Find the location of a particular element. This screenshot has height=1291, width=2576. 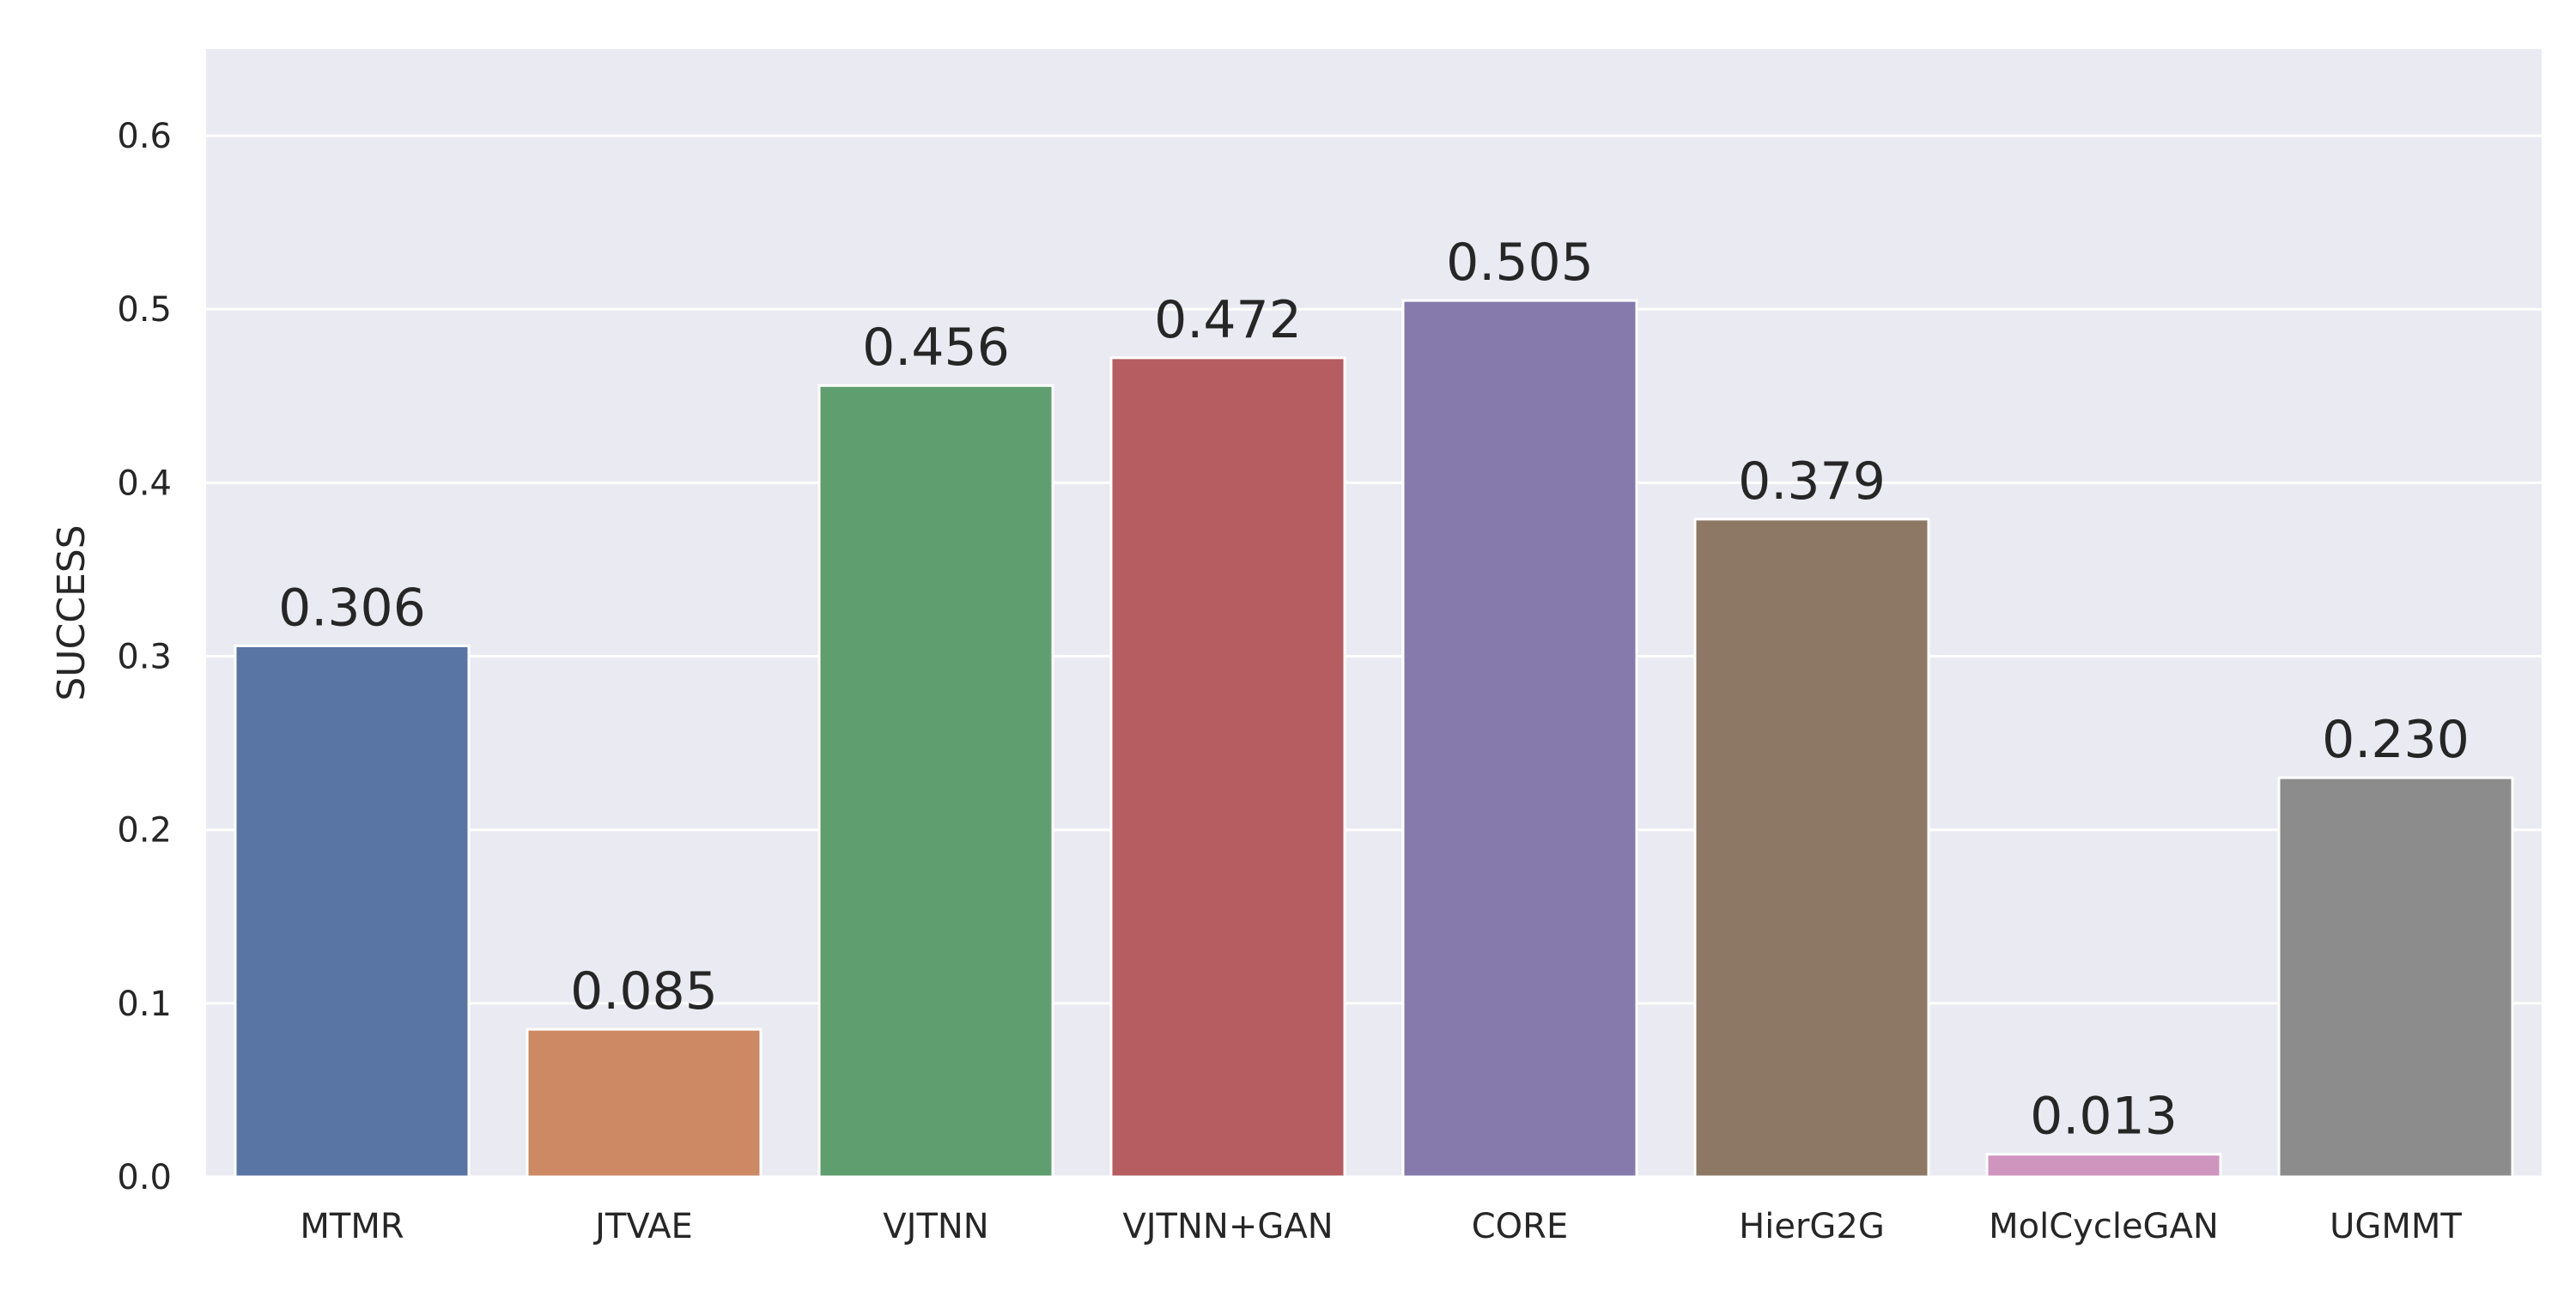

bar-value-label: 0.230 is located at coordinates (2396, 740).